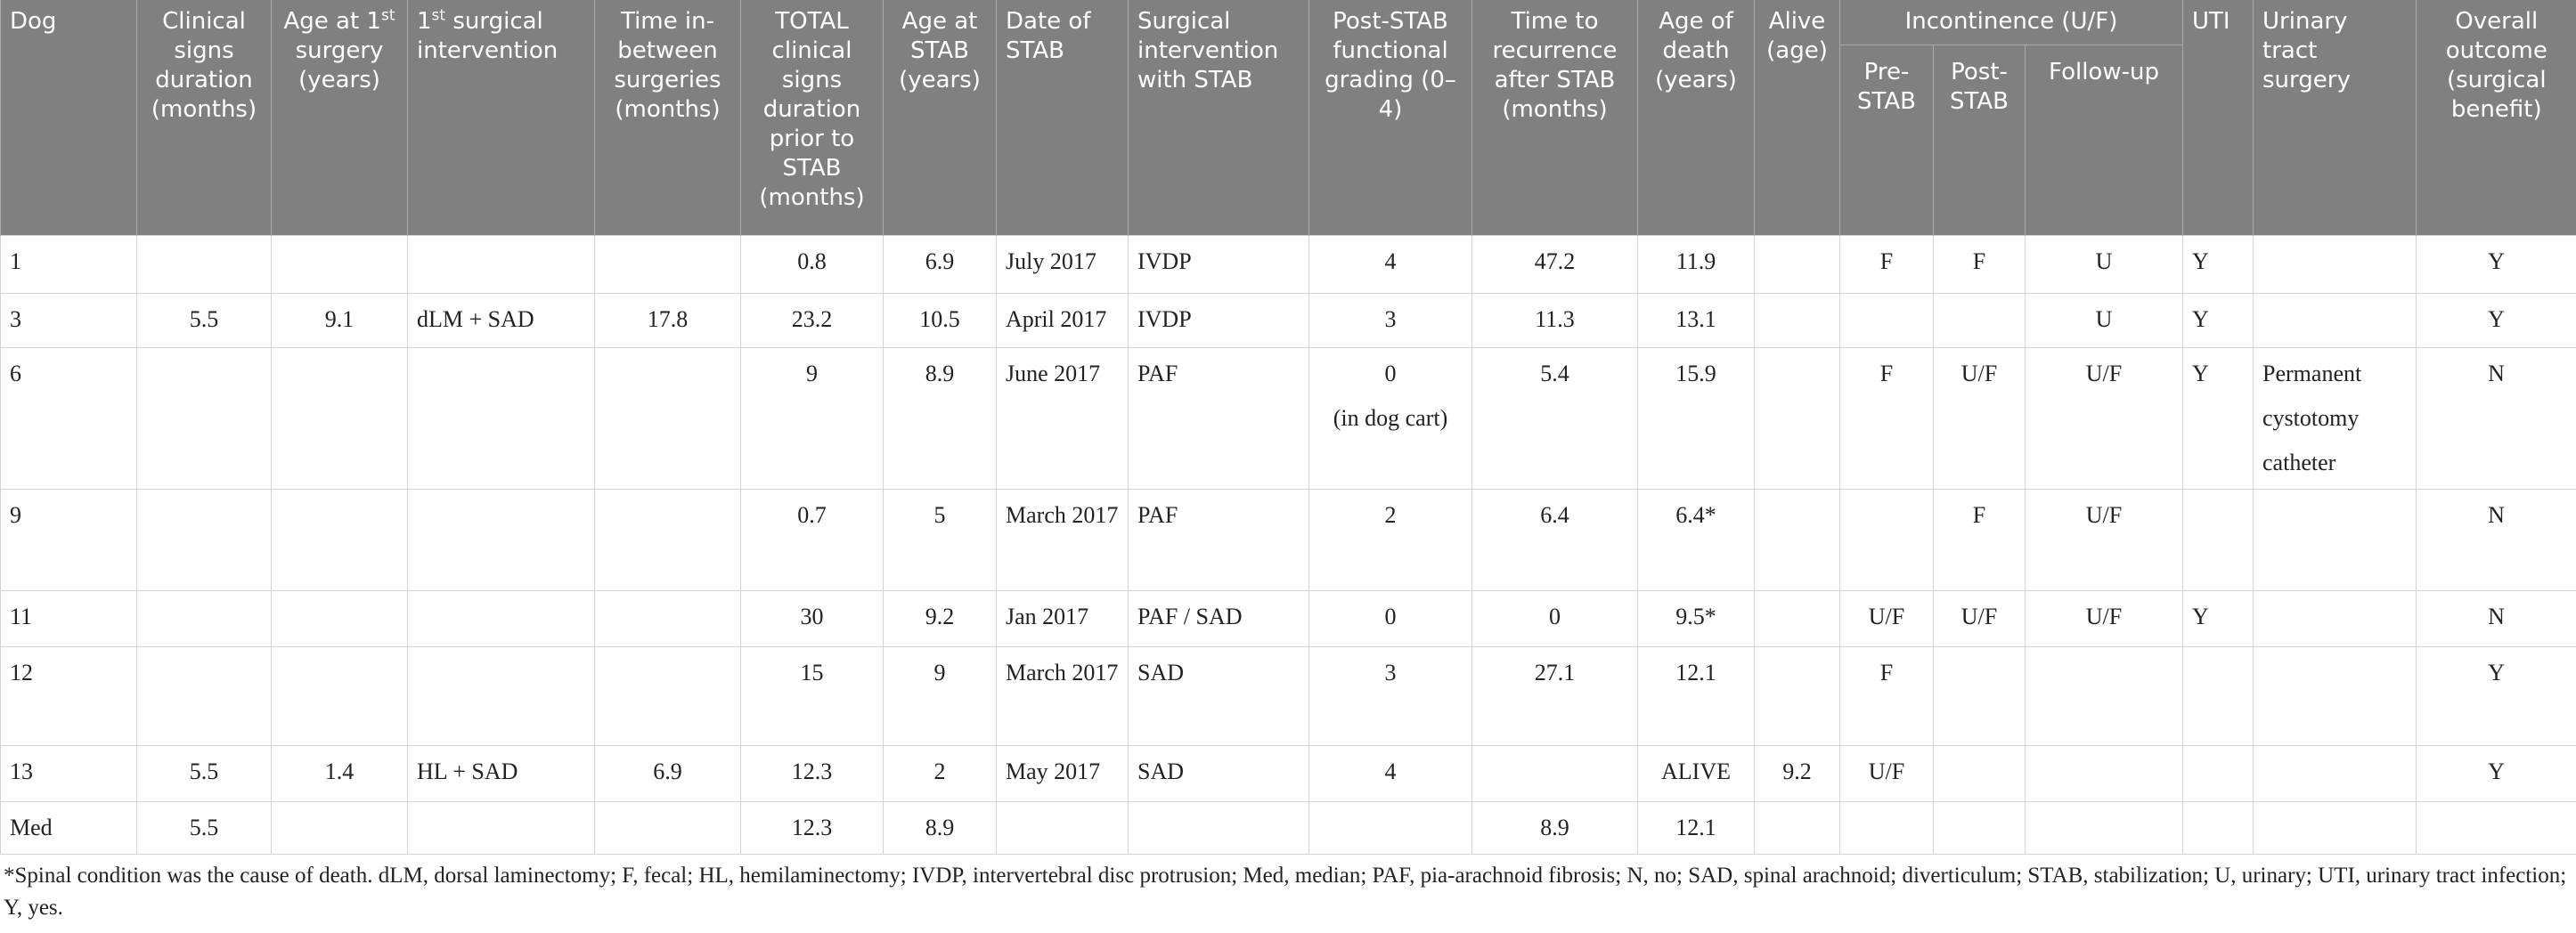  What do you see at coordinates (2496, 118) in the screenshot?
I see `column-header: Overall outcome (surgical benefit)` at bounding box center [2496, 118].